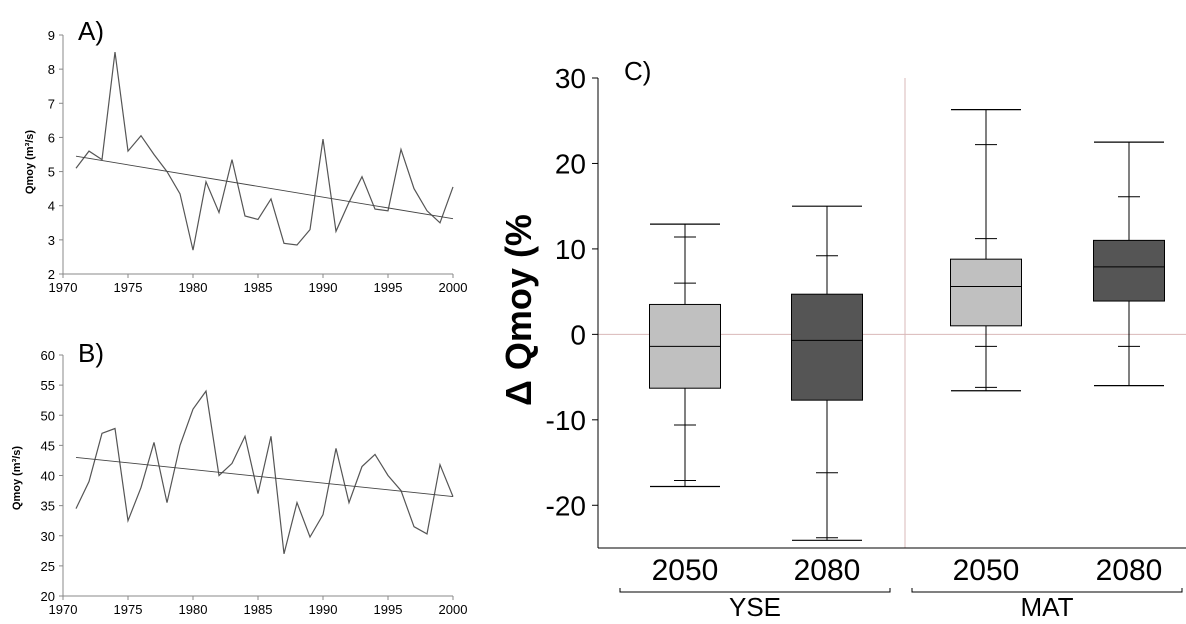 The width and height of the screenshot is (1186, 624). Describe the element at coordinates (986, 292) in the screenshot. I see `panel-c-box-mat-2050` at that location.